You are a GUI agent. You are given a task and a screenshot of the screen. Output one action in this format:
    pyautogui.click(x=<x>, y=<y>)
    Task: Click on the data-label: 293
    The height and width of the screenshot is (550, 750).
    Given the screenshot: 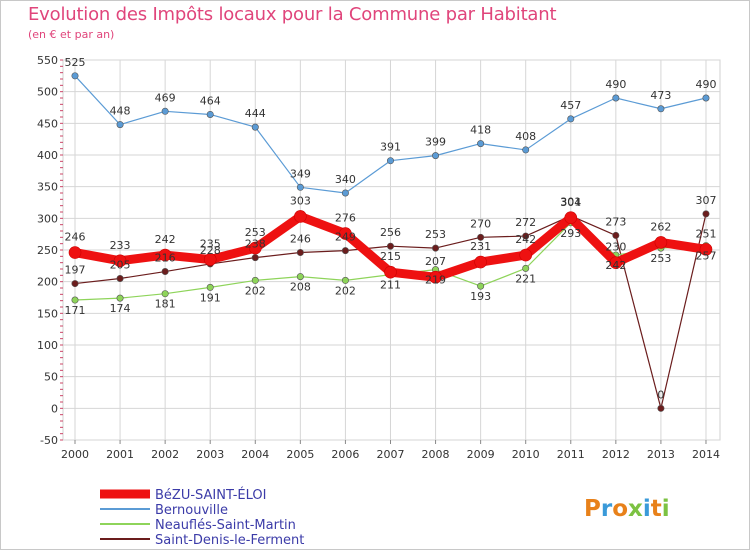 What is the action you would take?
    pyautogui.click(x=570, y=233)
    